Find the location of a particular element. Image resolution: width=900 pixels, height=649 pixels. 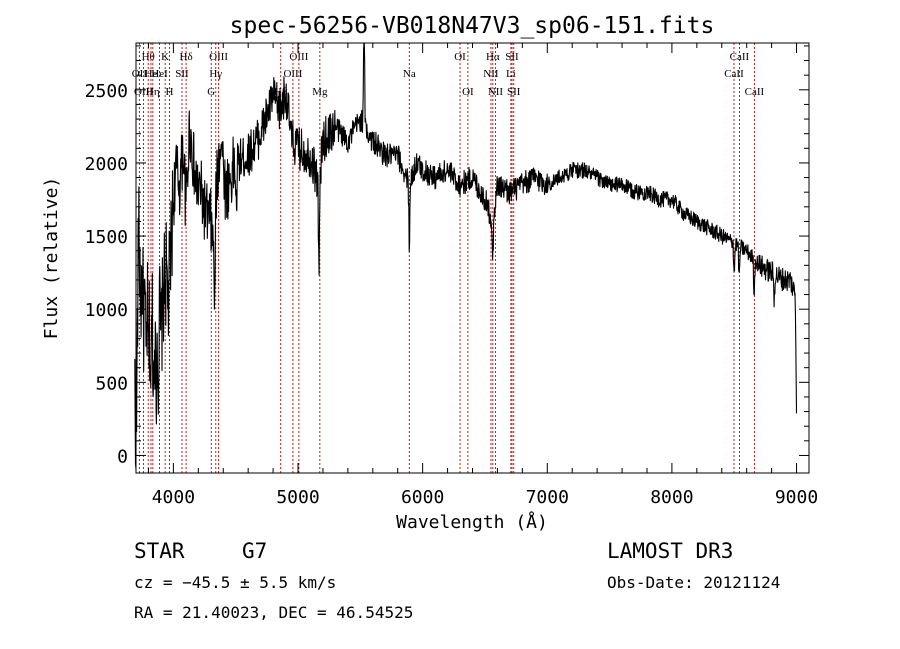

y-tick-label: 1000 is located at coordinates (106, 310).